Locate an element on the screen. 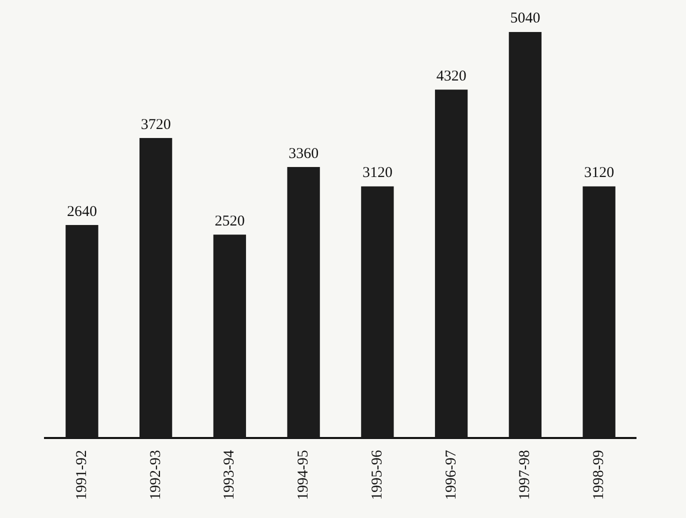 Image resolution: width=686 pixels, height=518 pixels. data-label: 2640 is located at coordinates (81, 212).